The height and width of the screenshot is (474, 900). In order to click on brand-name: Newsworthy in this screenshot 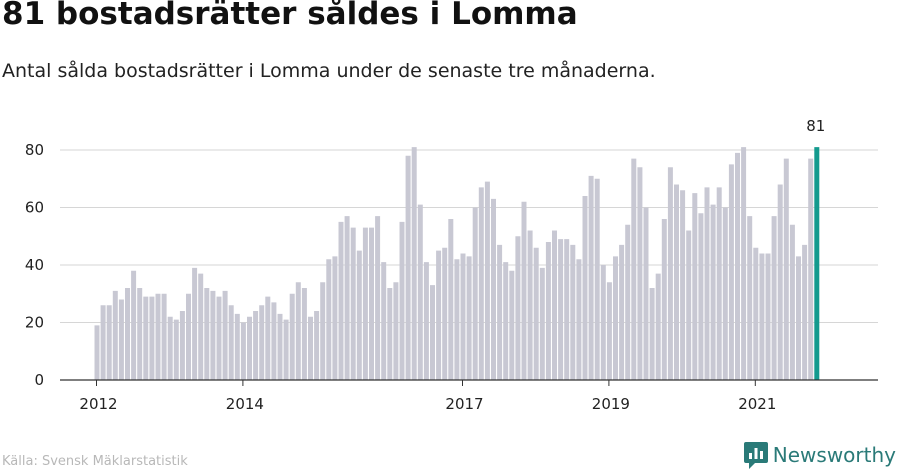, I will do `click(834, 455)`.